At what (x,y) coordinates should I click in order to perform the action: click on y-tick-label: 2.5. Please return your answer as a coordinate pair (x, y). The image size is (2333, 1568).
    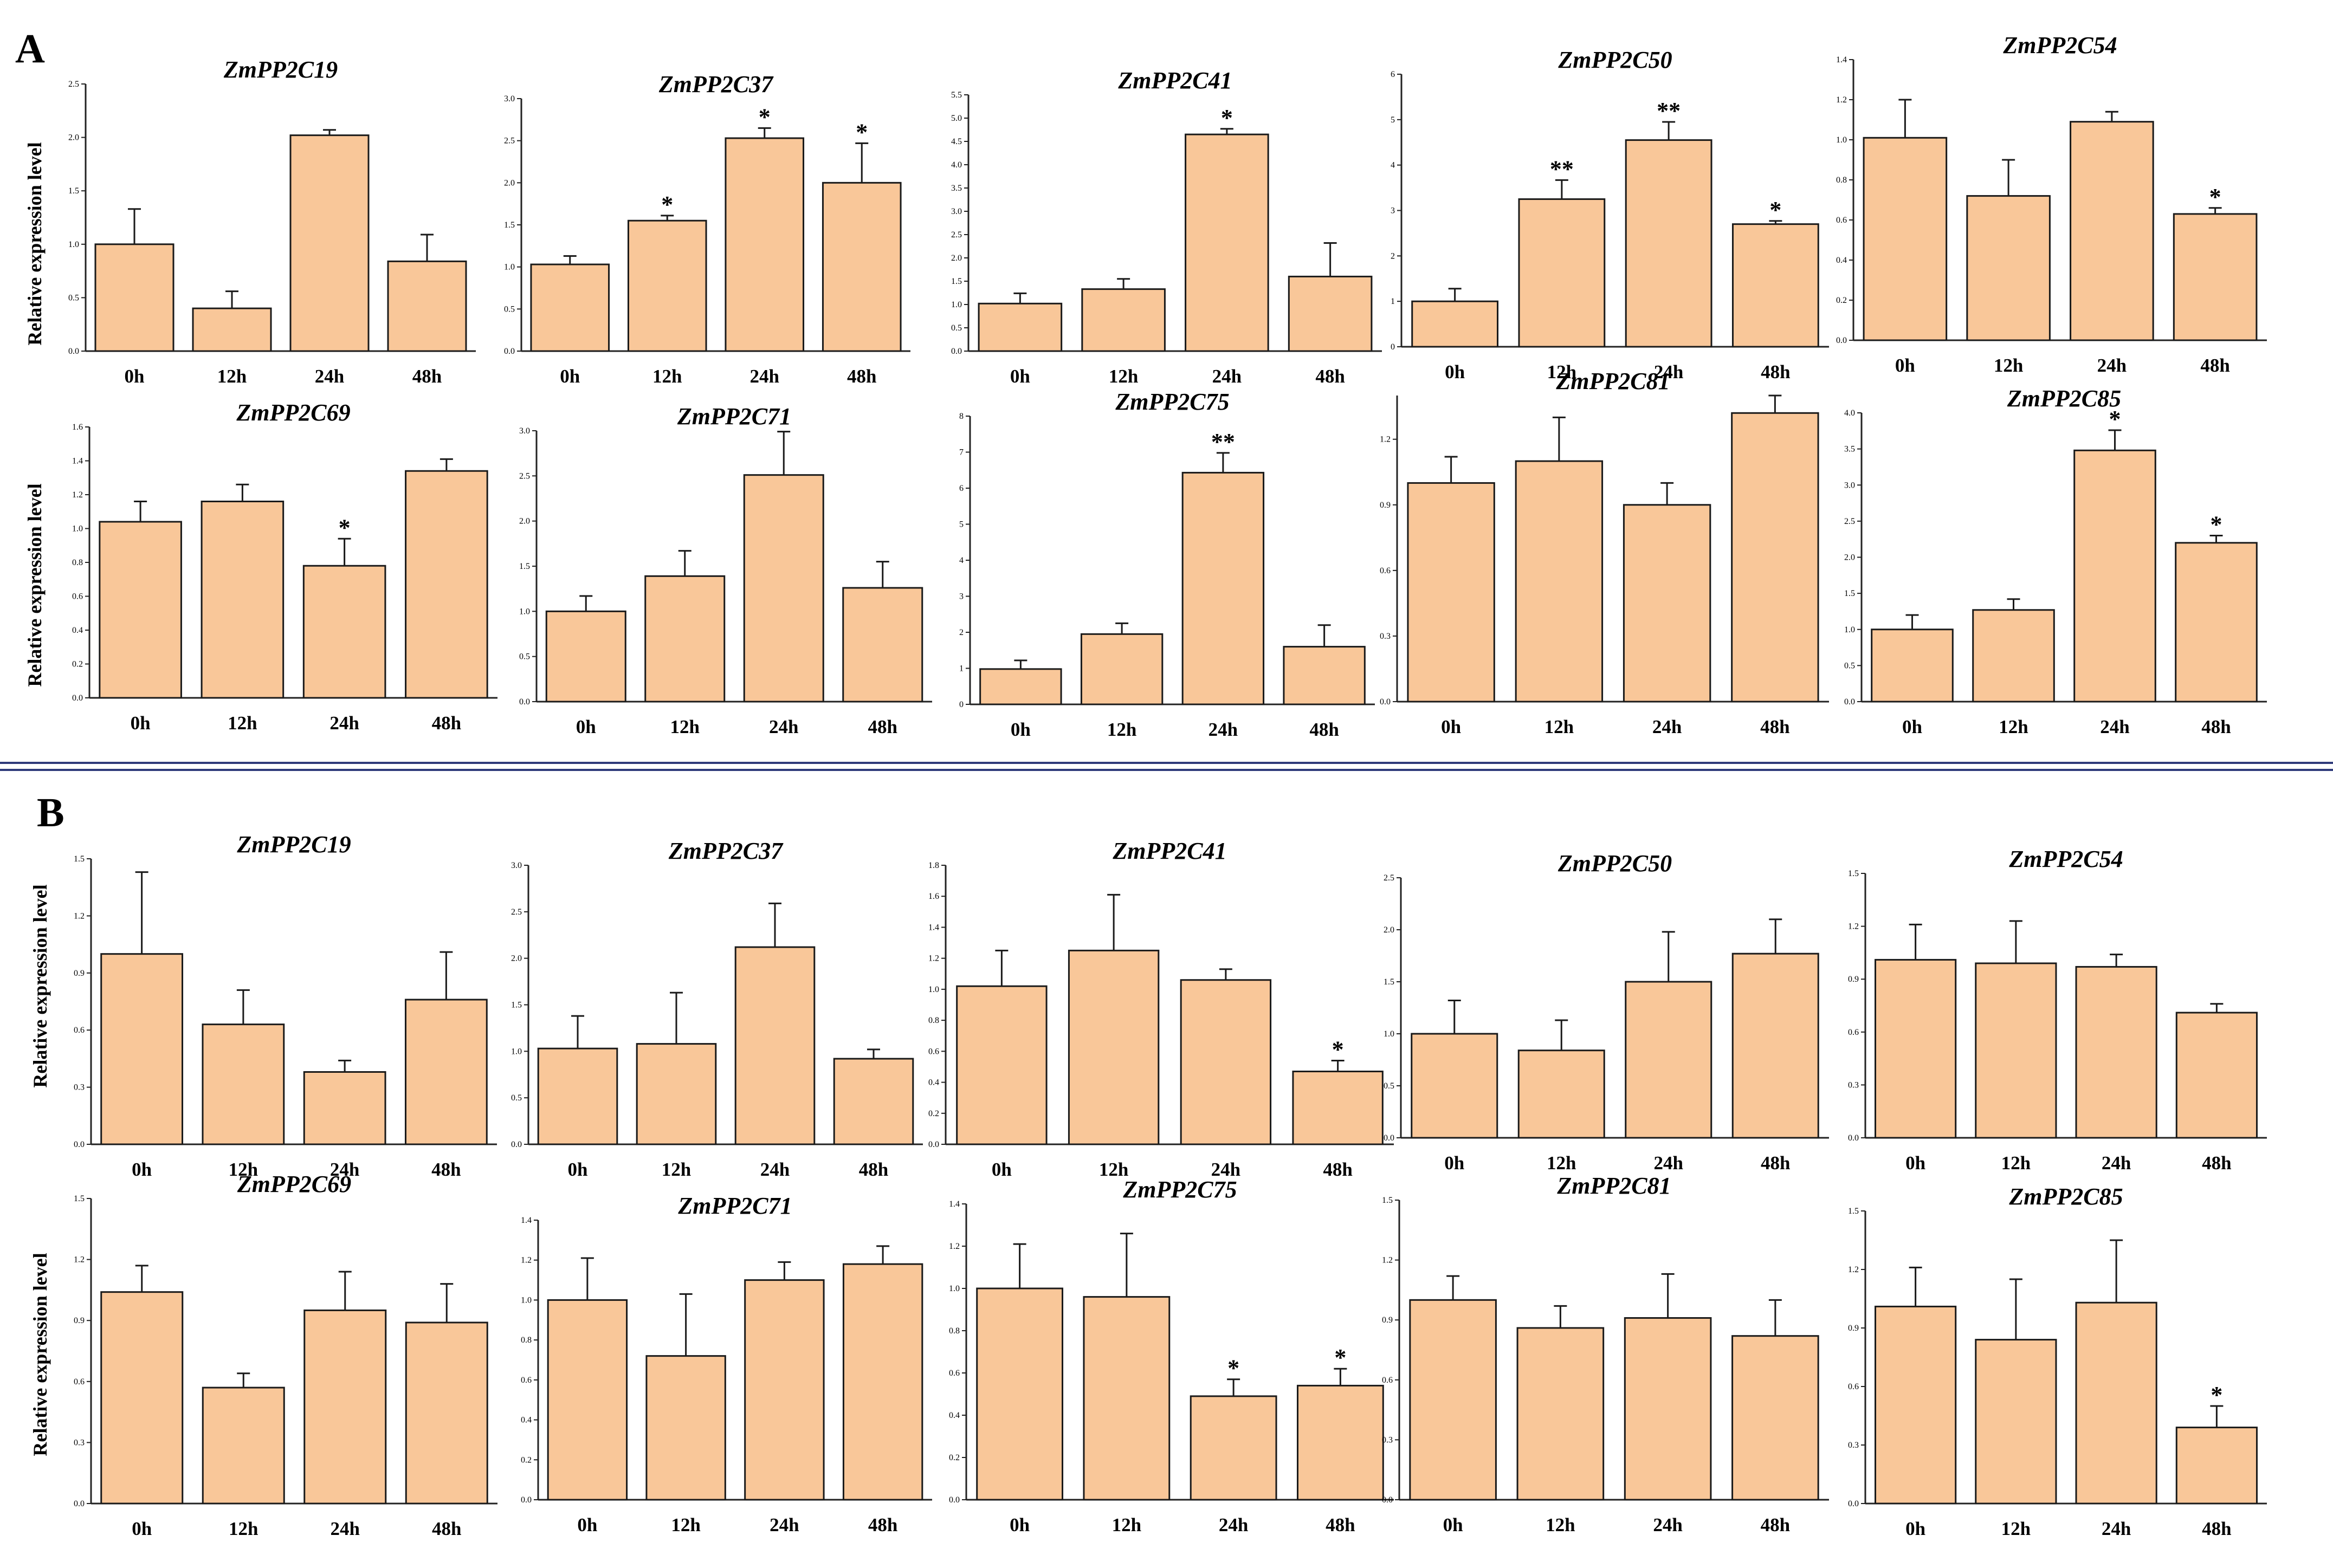
    Looking at the image, I should click on (509, 141).